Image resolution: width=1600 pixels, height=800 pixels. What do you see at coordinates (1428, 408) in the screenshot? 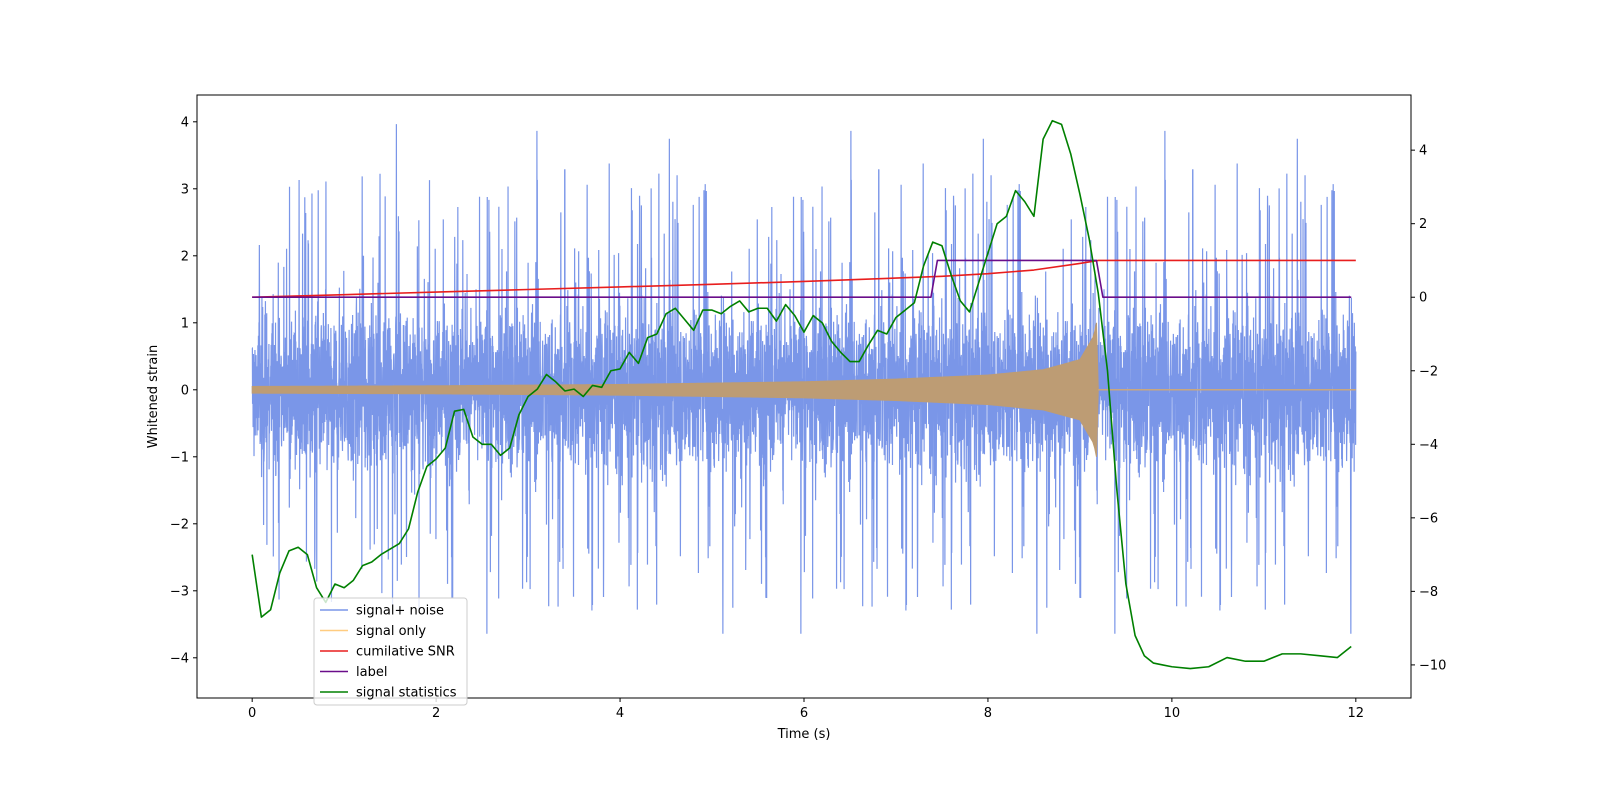
I see `y-axis-right: −10 −8 −6 −4 −2 0 2 4` at bounding box center [1428, 408].